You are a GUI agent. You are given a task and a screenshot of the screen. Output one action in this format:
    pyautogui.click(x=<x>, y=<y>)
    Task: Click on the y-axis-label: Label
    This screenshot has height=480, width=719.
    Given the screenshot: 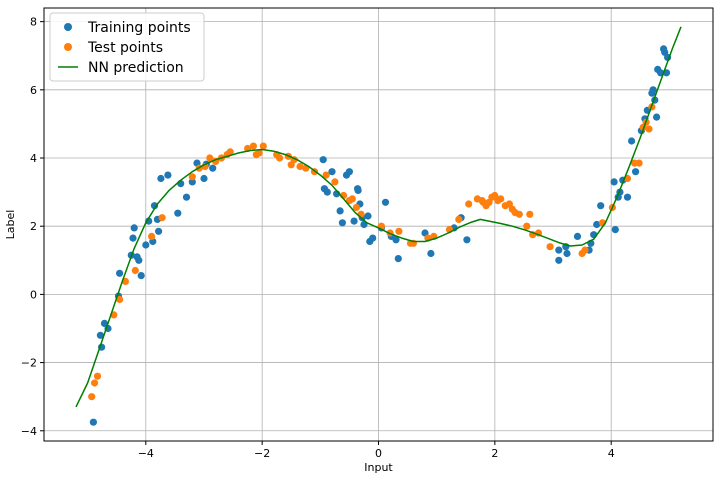 What is the action you would take?
    pyautogui.click(x=10, y=225)
    